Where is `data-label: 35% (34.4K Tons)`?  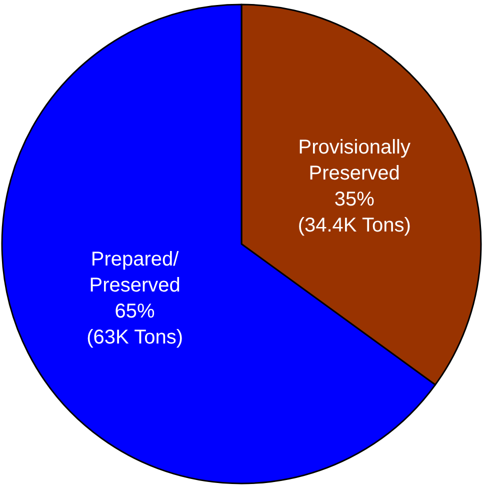 data-label: 35% (34.4K Tons) is located at coordinates (354, 212).